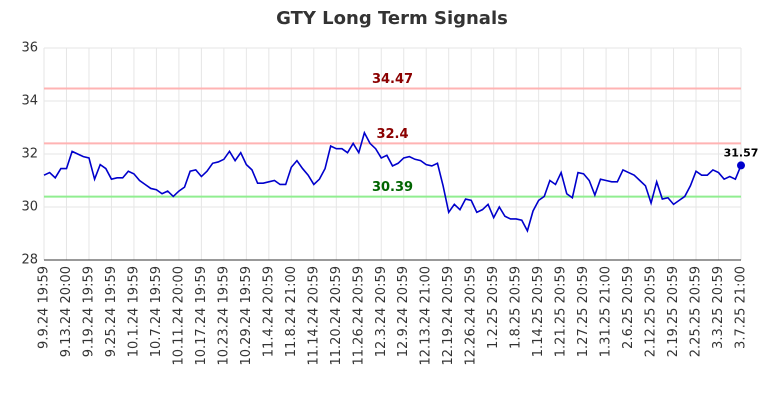  Describe the element at coordinates (44, 307) in the screenshot. I see `x-tick-label: 9.9.24 19:59` at that location.